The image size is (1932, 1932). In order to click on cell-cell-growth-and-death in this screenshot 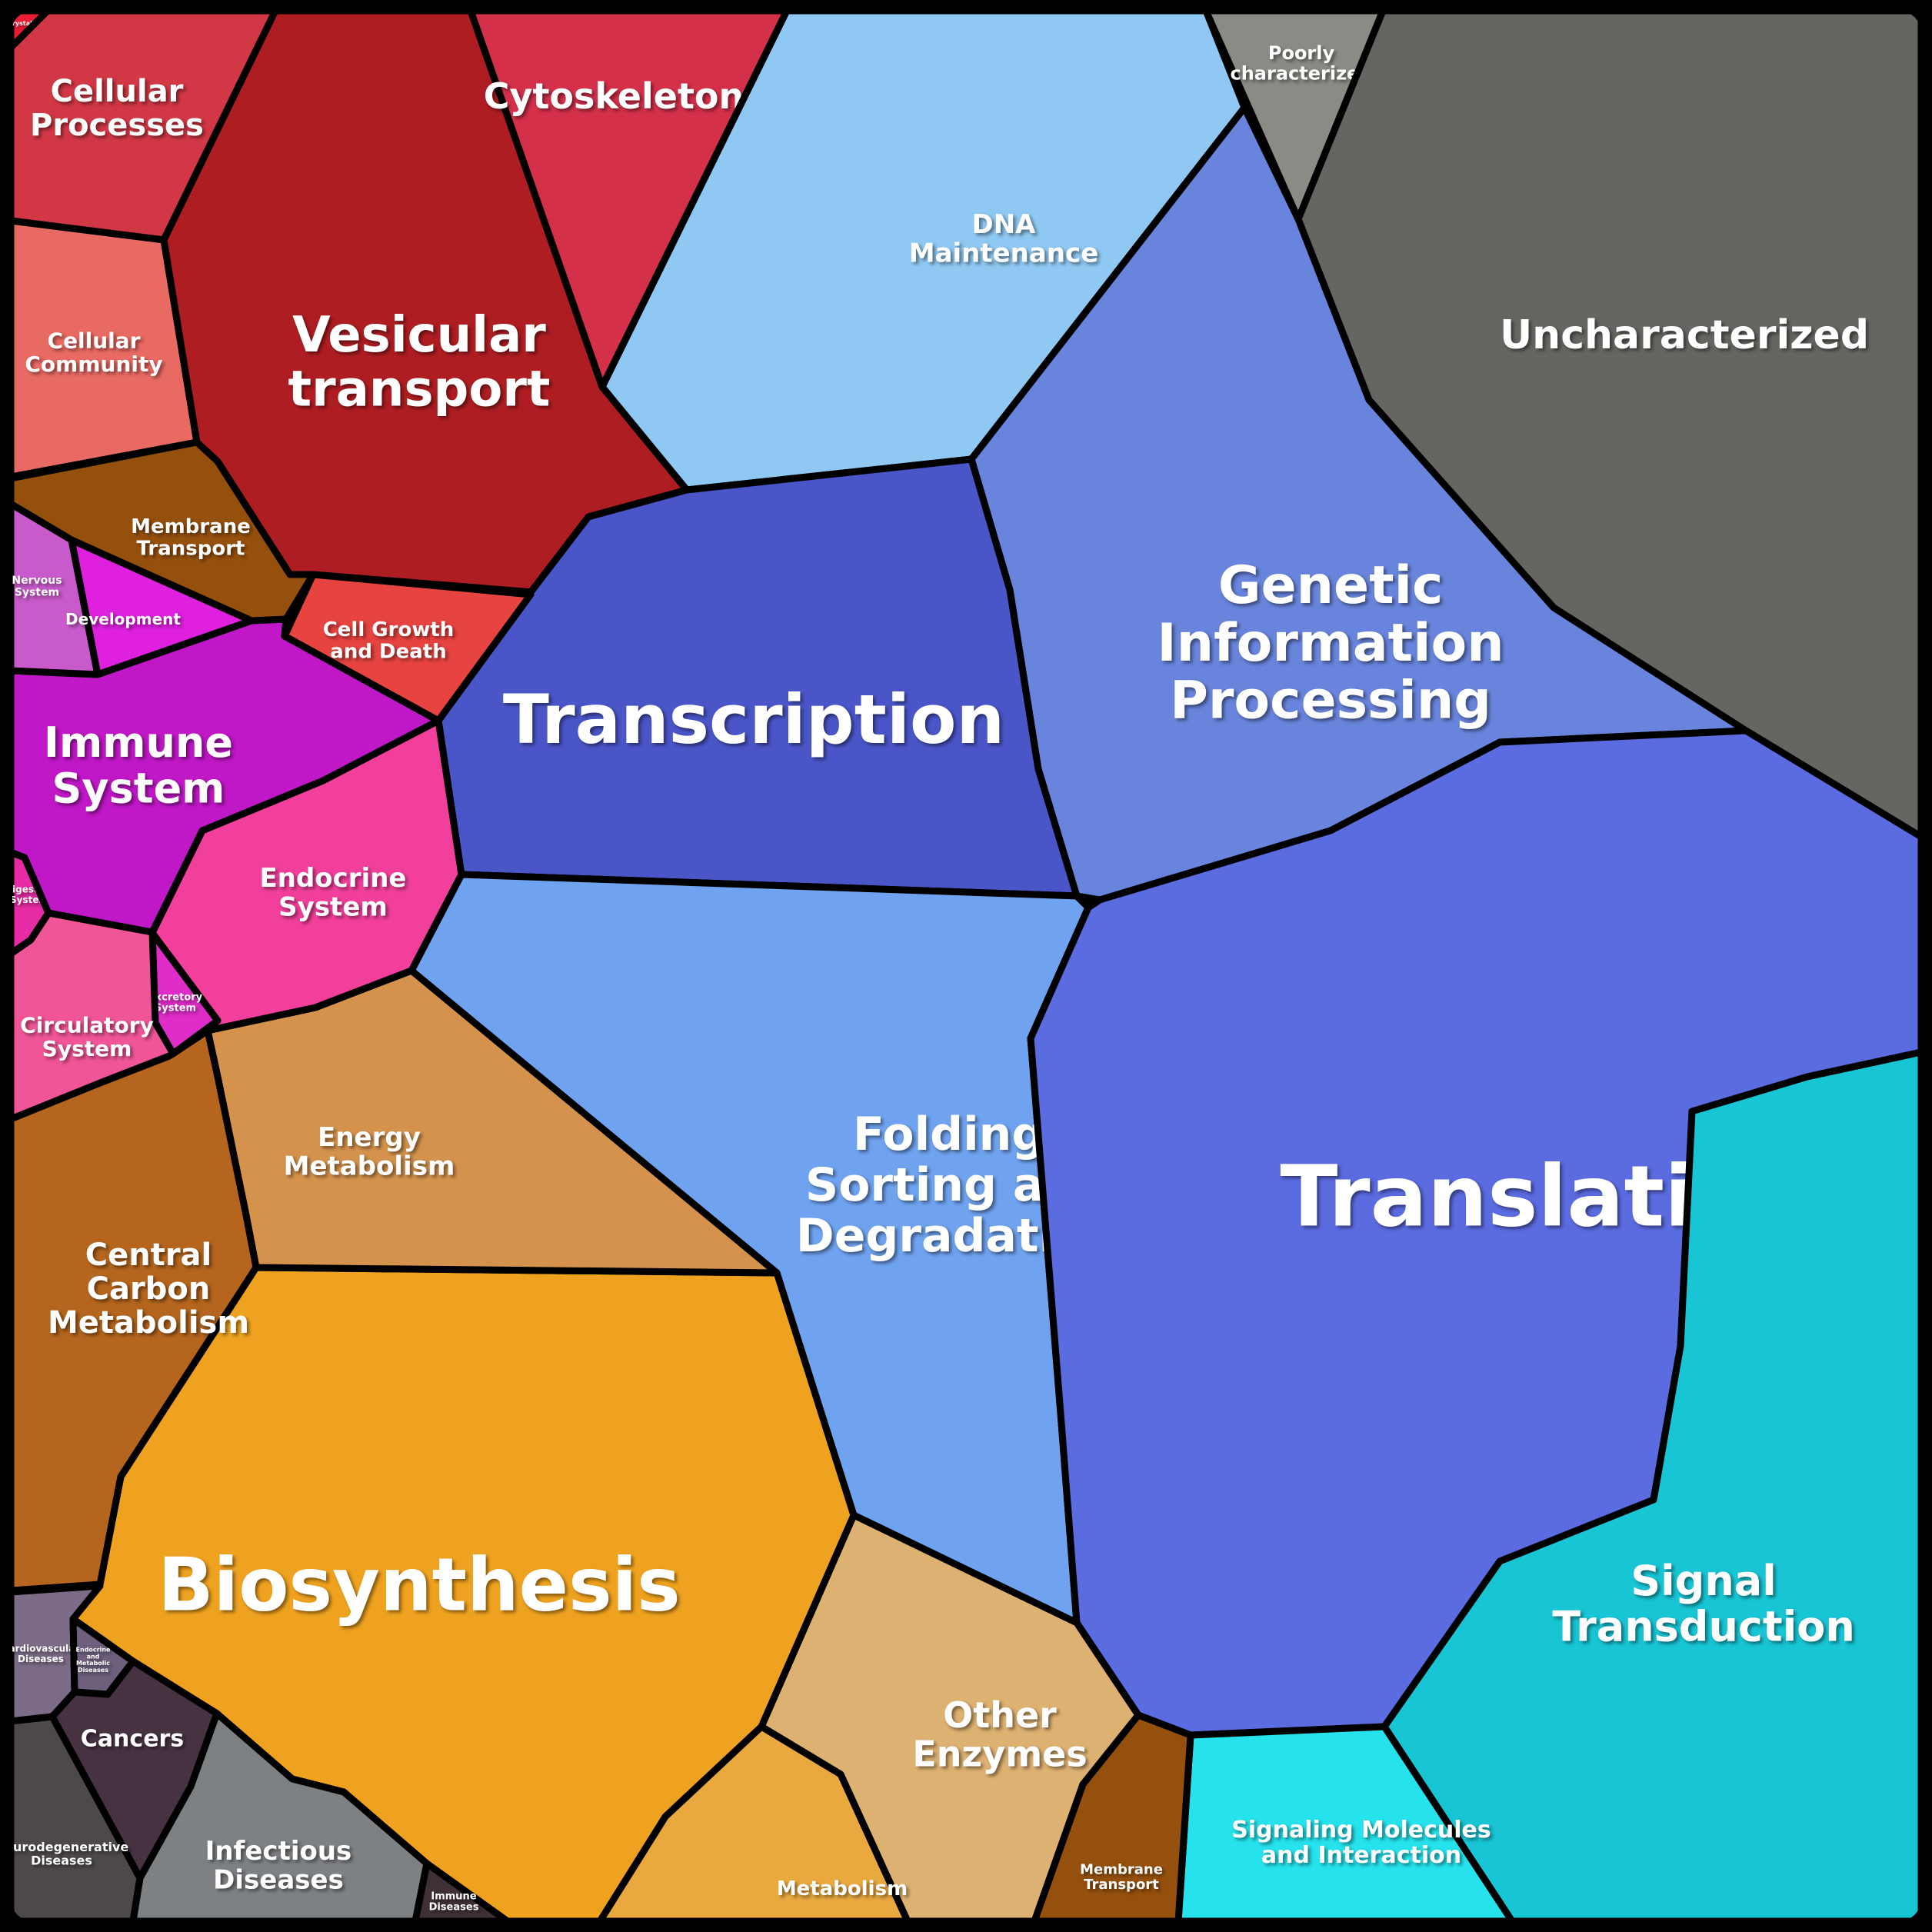, I will do `click(408, 647)`.